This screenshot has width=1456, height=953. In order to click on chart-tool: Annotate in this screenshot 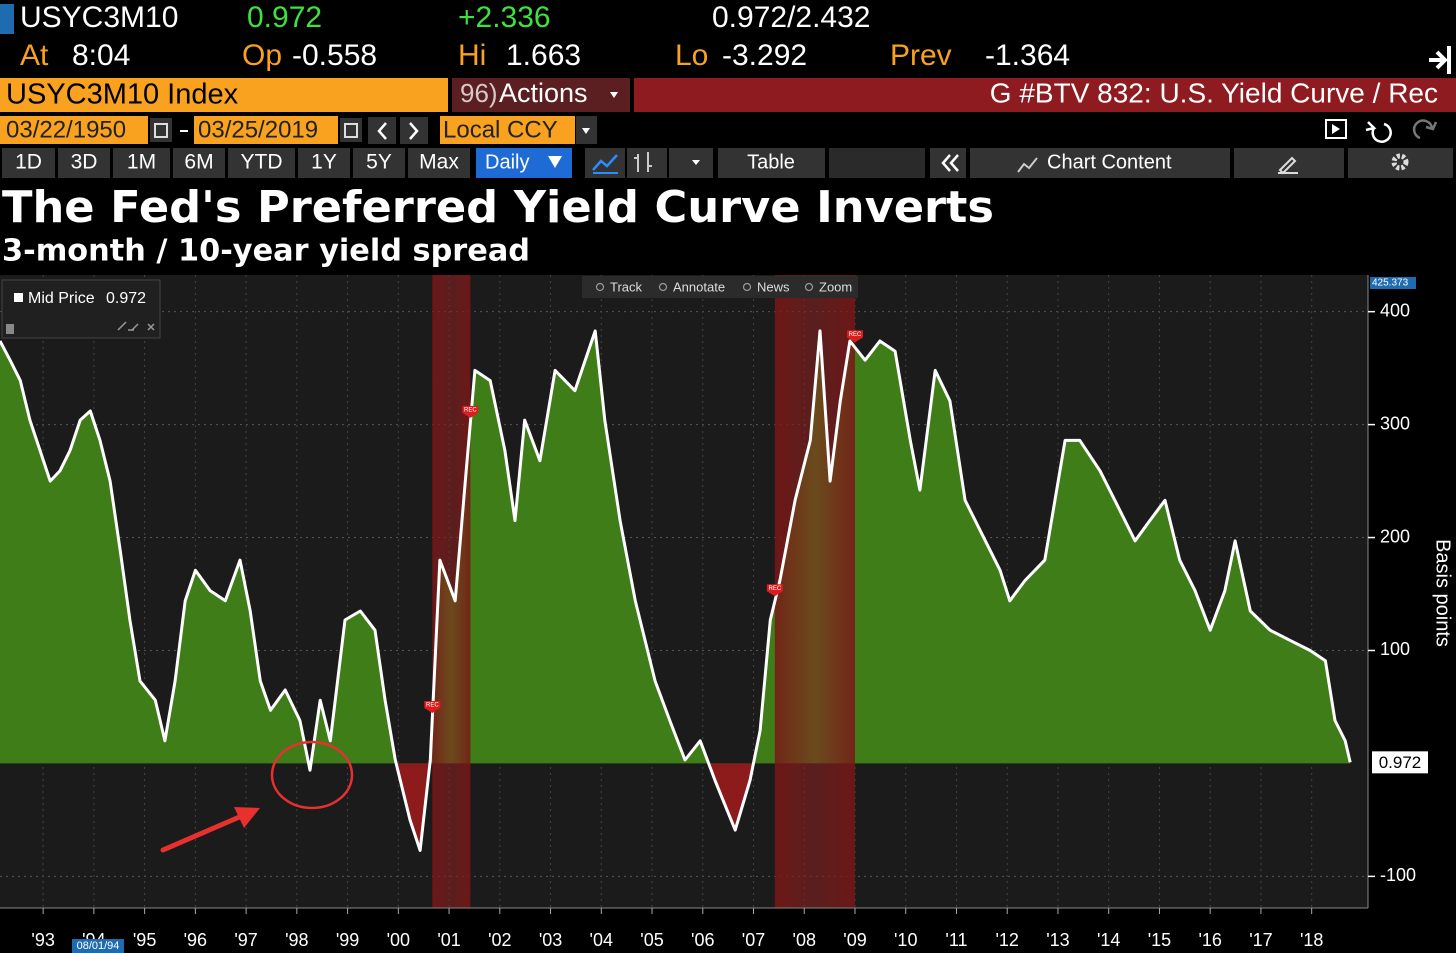, I will do `click(699, 286)`.